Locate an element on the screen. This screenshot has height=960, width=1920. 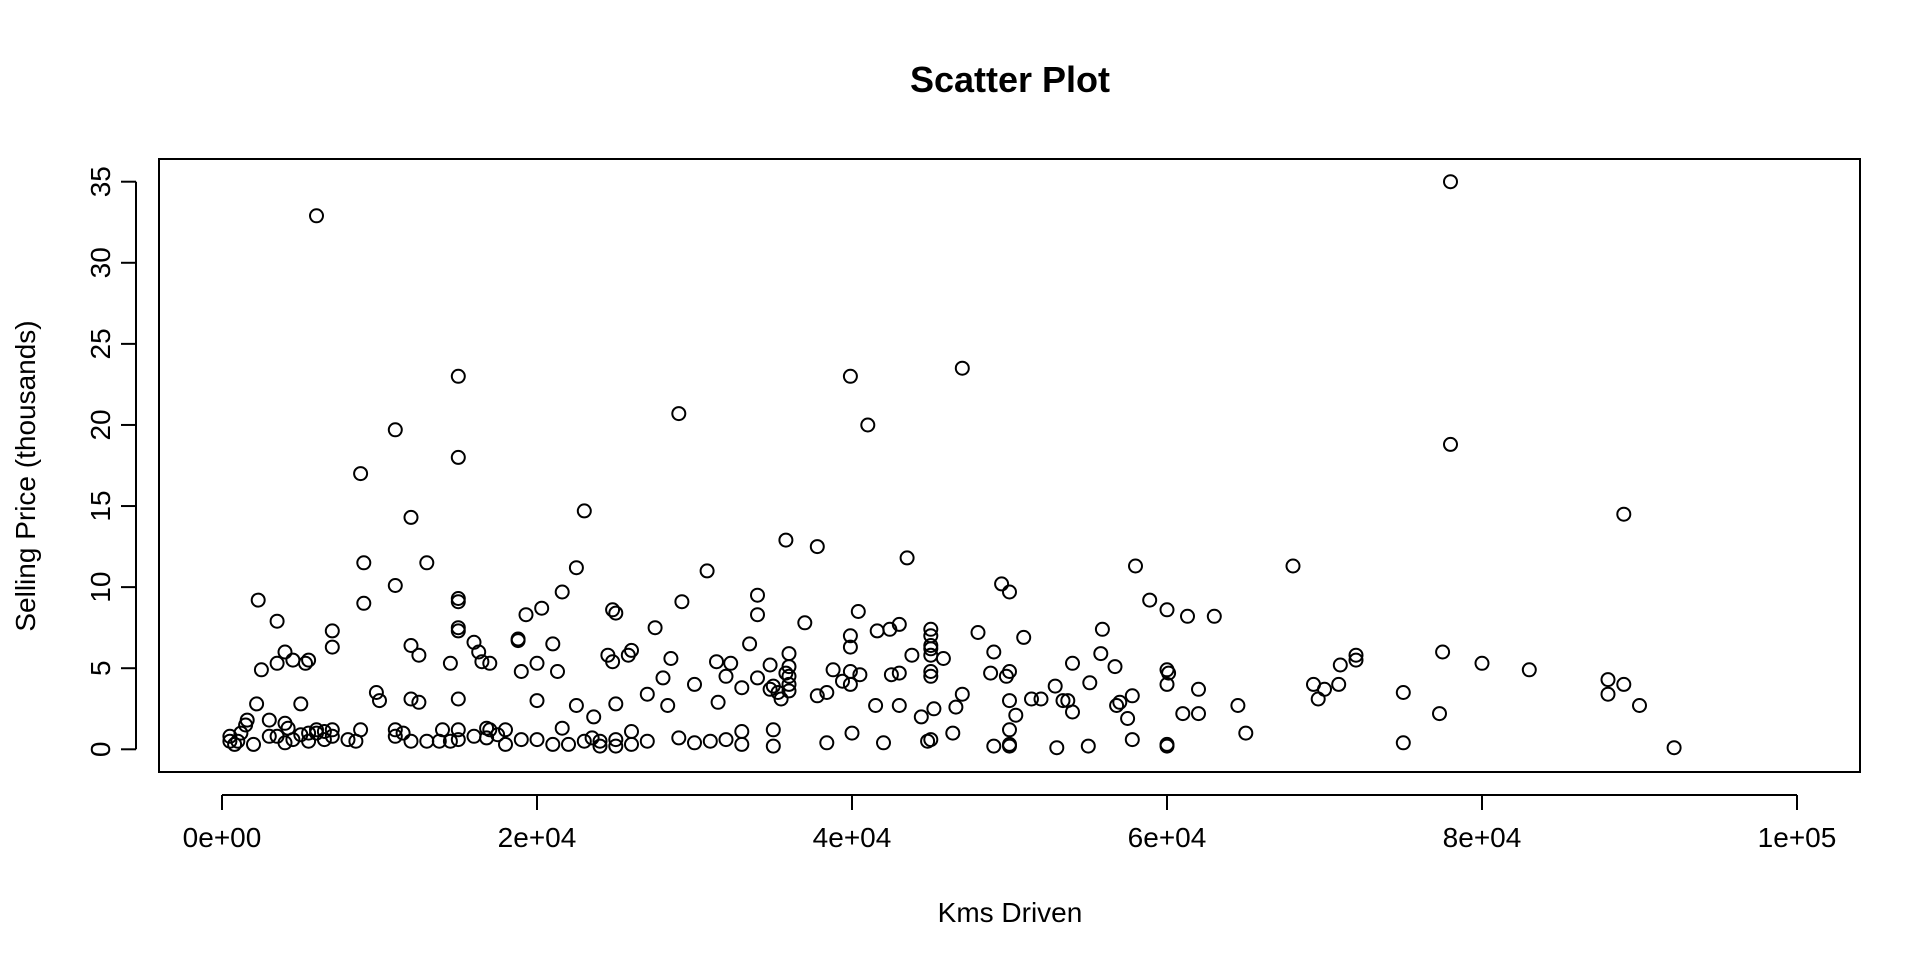
y-axis-label: Selling Price (thousands) is located at coordinates (25, 475).